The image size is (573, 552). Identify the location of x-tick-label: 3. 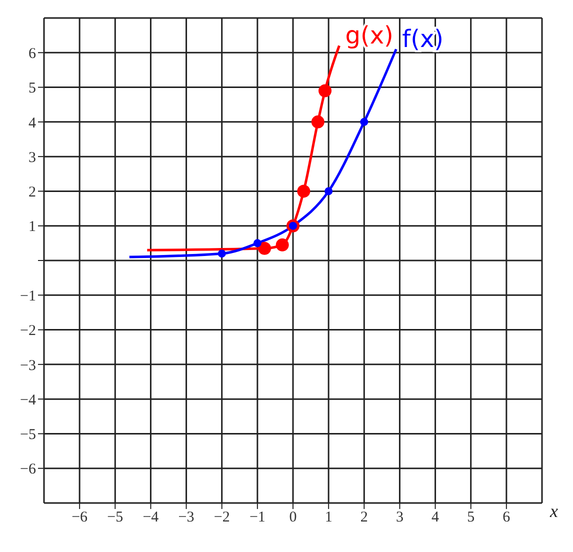
(400, 518).